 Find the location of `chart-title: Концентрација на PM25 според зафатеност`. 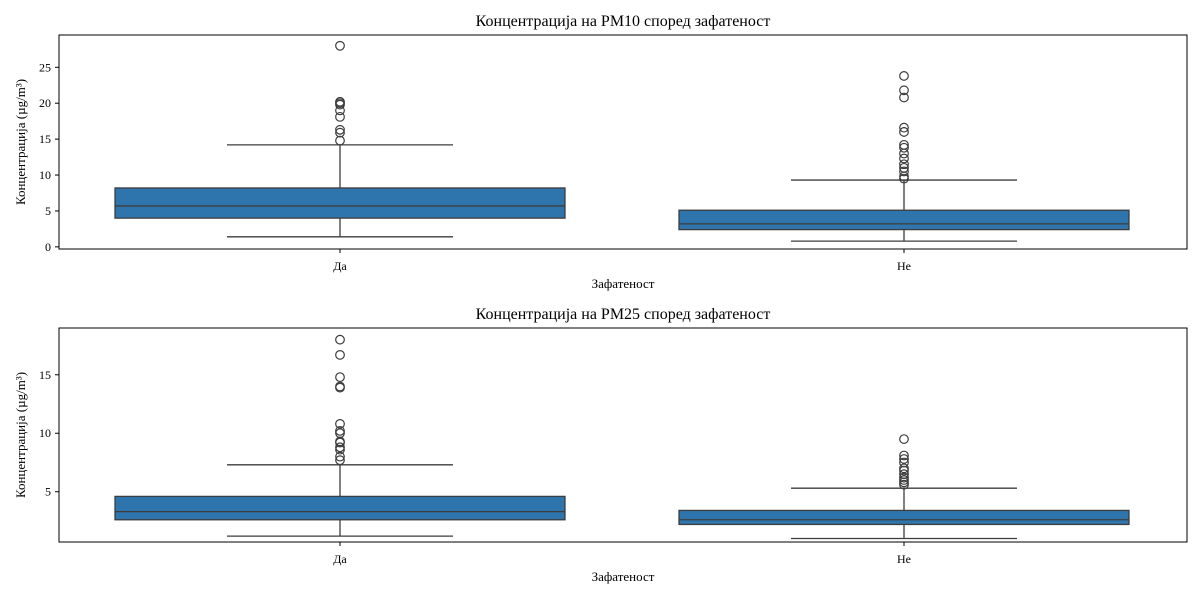

chart-title: Концентрација на PM25 според зафатеност is located at coordinates (623, 314).